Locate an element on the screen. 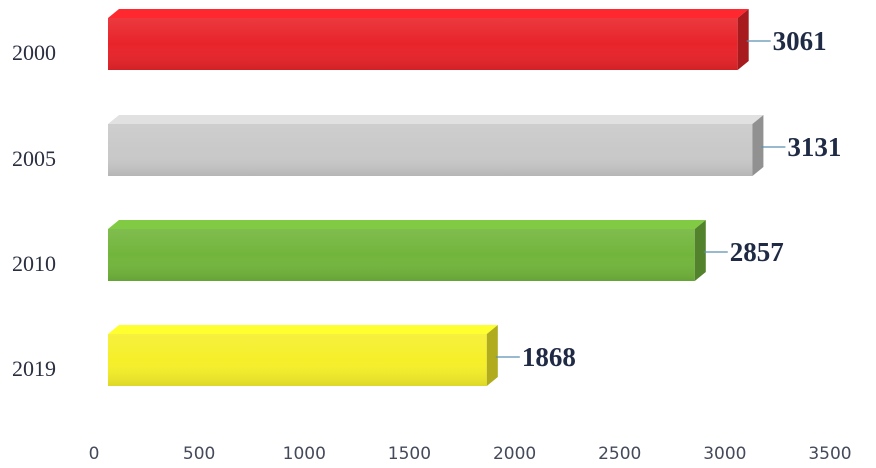 Image resolution: width=876 pixels, height=468 pixels. category-labels: 2000 2005 2010 2019 is located at coordinates (34, 210).